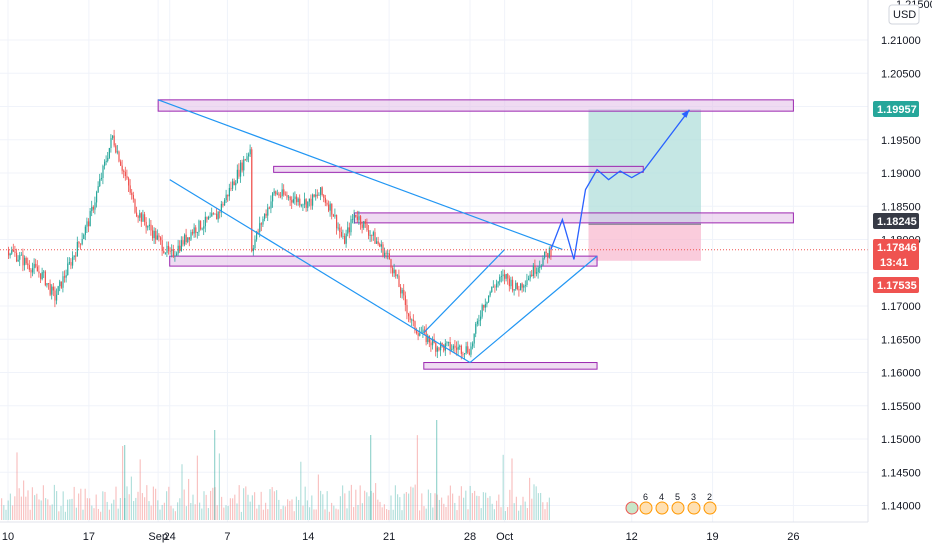 The image size is (932, 555). I want to click on event-count: 6, so click(645, 497).